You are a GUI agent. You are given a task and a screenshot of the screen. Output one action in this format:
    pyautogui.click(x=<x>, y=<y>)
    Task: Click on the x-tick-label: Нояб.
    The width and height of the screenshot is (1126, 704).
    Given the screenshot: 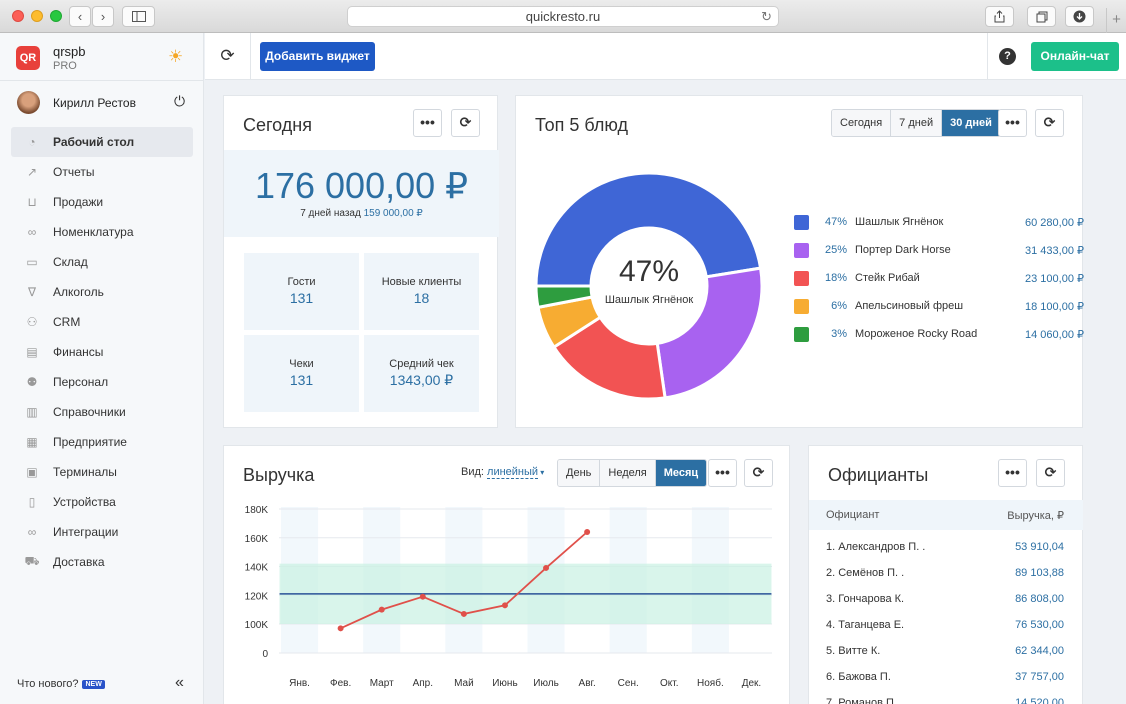 What is the action you would take?
    pyautogui.click(x=710, y=683)
    